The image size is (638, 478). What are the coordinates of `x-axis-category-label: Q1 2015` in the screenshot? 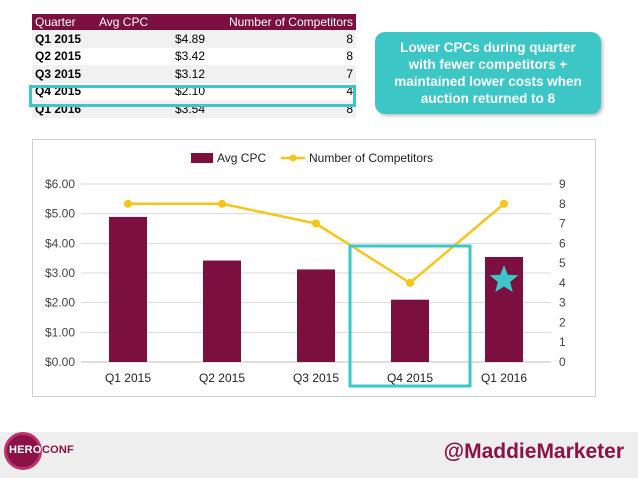 It's located at (128, 378).